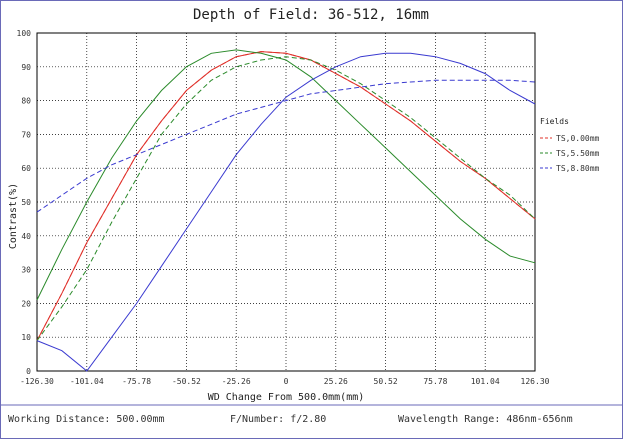 This screenshot has width=623, height=439. I want to click on y-tick-label: 0, so click(28, 371).